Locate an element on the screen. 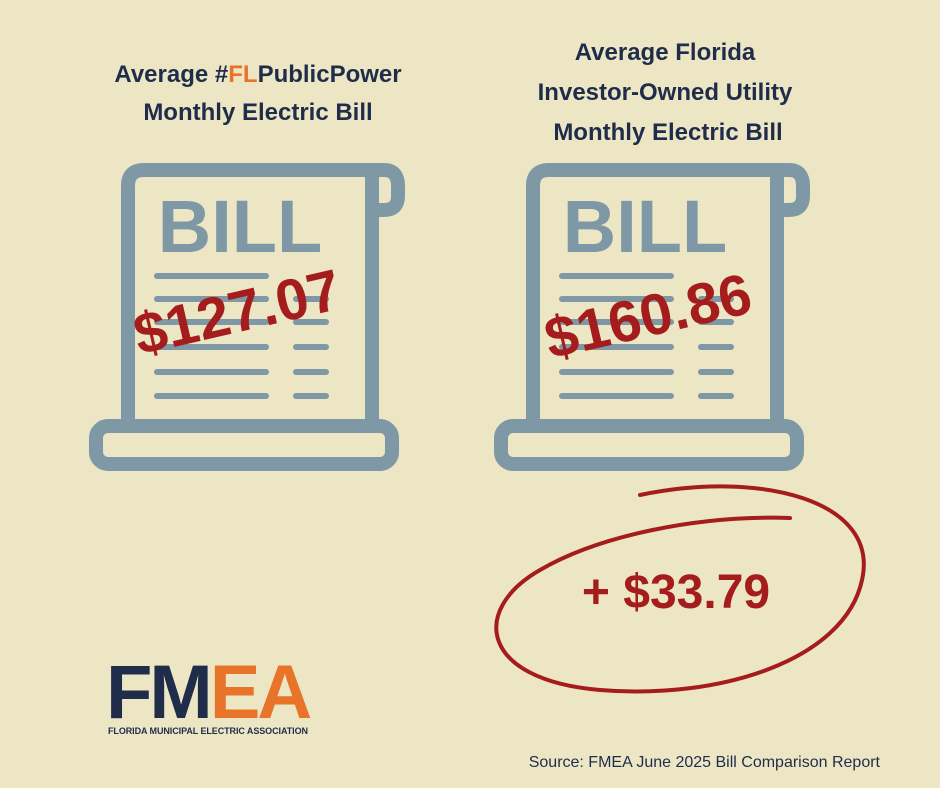 The width and height of the screenshot is (940, 788). circle-scribble is located at coordinates (680, 589).